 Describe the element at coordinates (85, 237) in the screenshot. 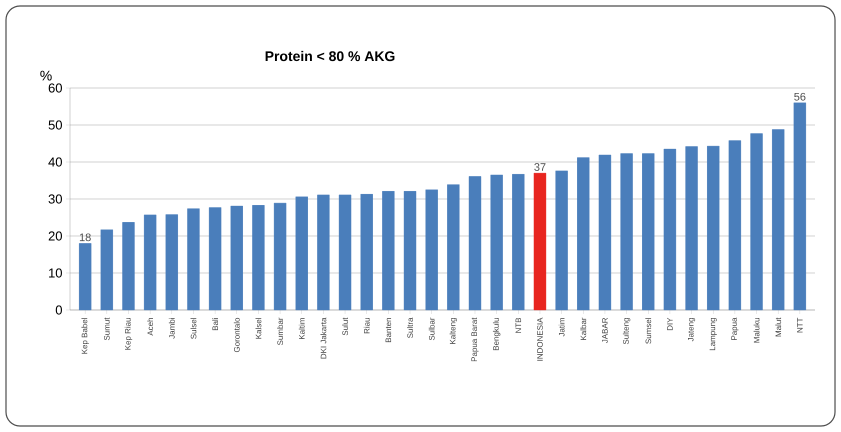

I see `data-label: 18` at that location.